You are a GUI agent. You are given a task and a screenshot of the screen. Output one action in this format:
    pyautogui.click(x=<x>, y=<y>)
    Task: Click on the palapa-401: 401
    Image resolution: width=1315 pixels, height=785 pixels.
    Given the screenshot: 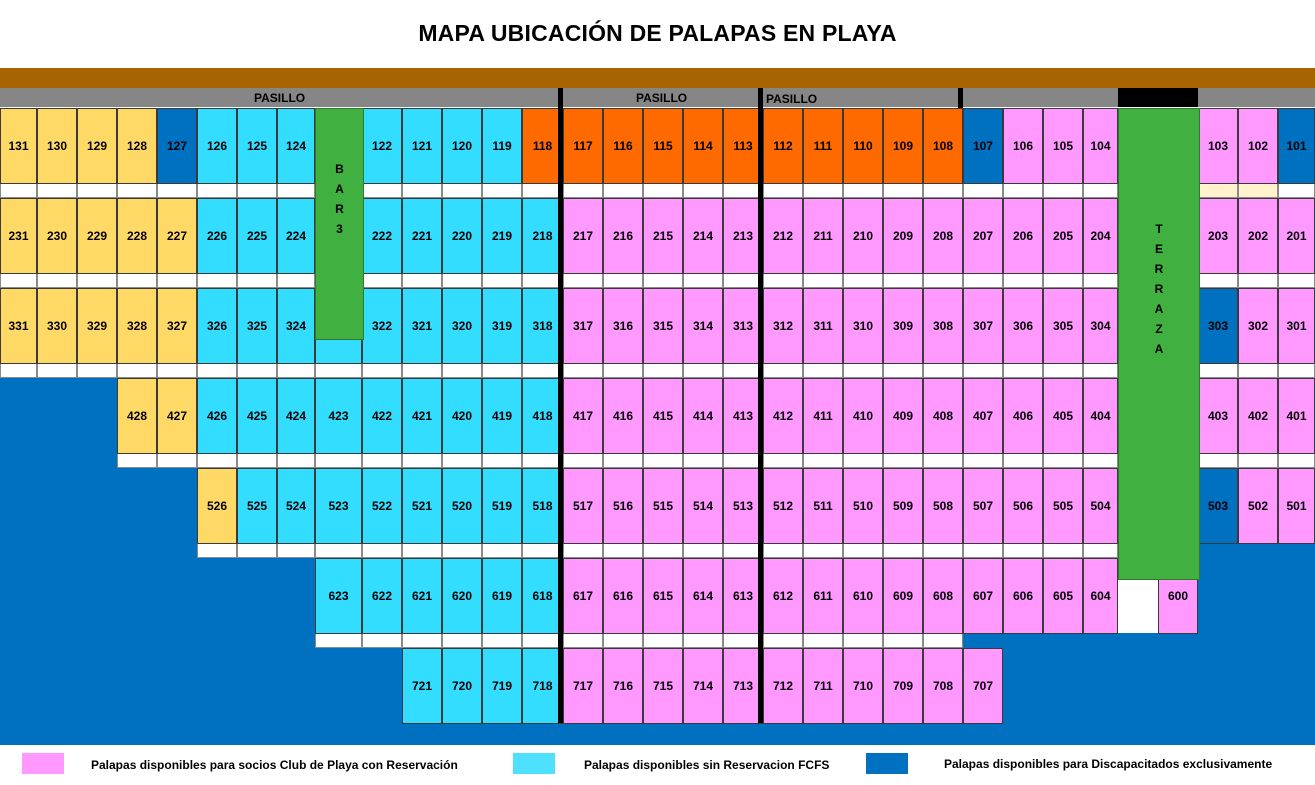 What is the action you would take?
    pyautogui.click(x=1296, y=416)
    